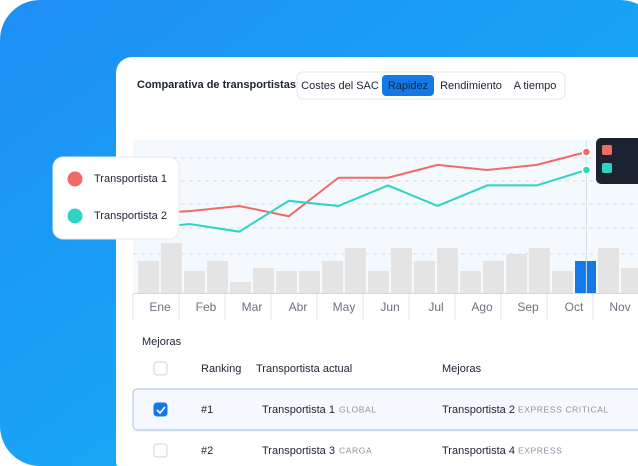 The image size is (638, 466). Describe the element at coordinates (207, 451) in the screenshot. I see `rank: #2` at that location.